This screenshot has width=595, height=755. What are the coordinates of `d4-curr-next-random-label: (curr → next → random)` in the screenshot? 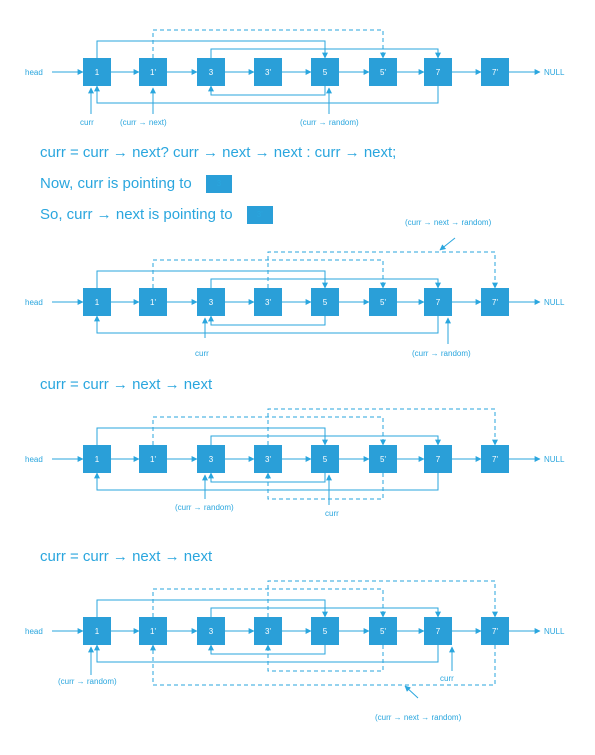 It's located at (418, 717).